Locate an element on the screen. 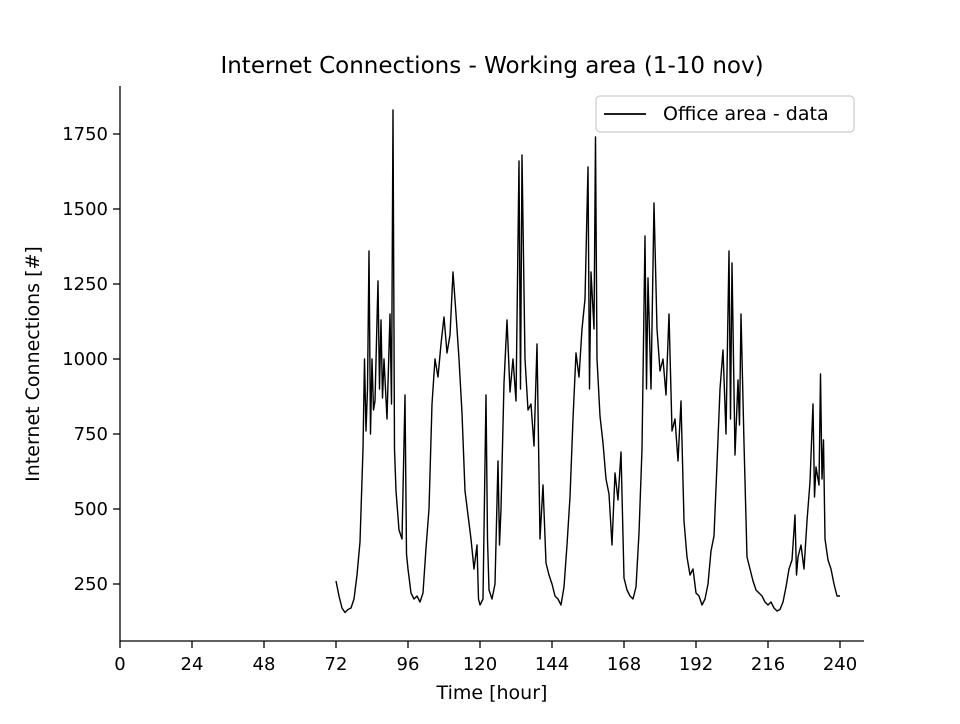 This screenshot has width=960, height=724. x-tick-label: 0 is located at coordinates (119, 664).